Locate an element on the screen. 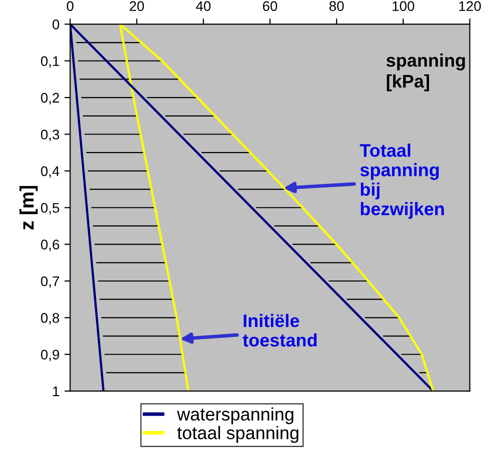  y-tick-label: 0,6 is located at coordinates (50, 246).